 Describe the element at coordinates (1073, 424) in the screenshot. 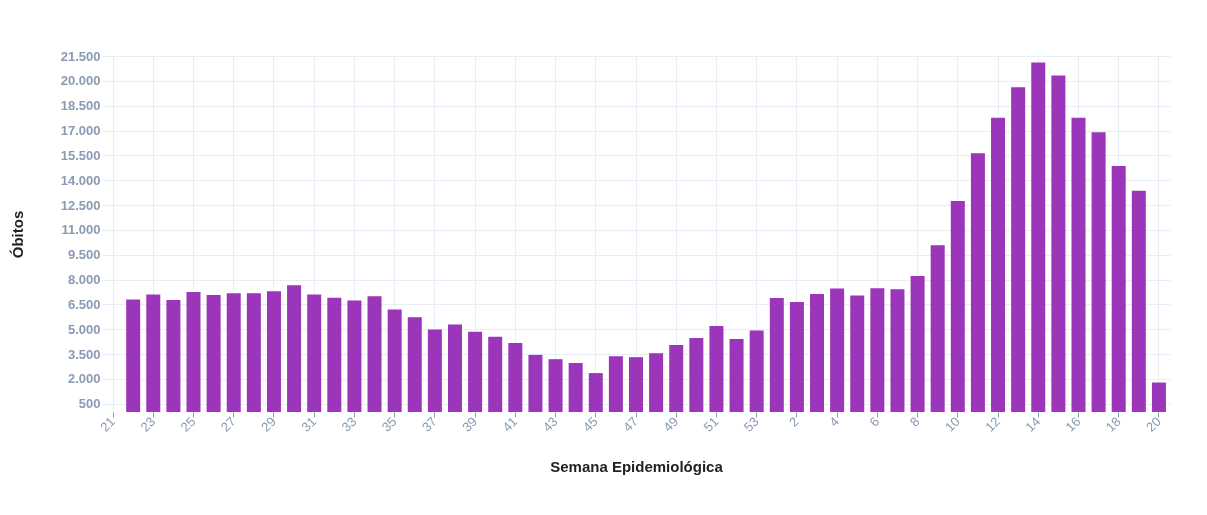

I see `x-tick-label: 16` at that location.